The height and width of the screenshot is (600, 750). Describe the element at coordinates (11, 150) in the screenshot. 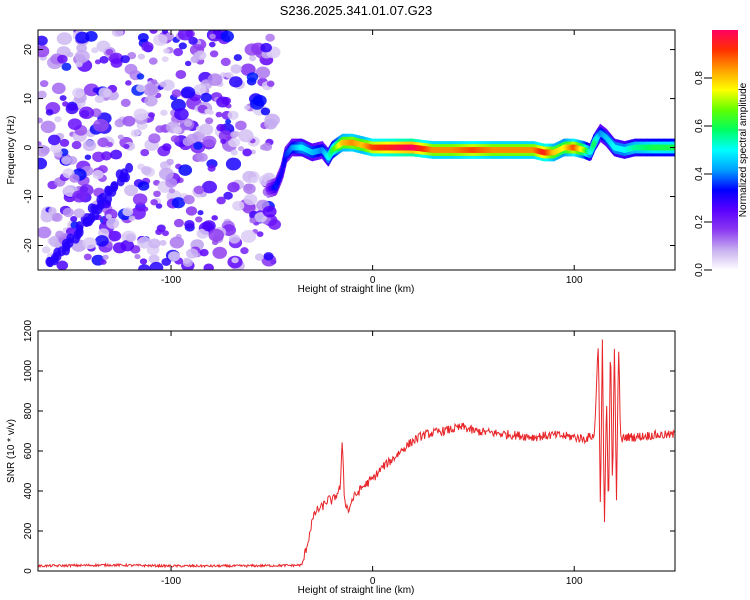

I see `spectrogram-ylabel: Frequency (Hz)` at that location.